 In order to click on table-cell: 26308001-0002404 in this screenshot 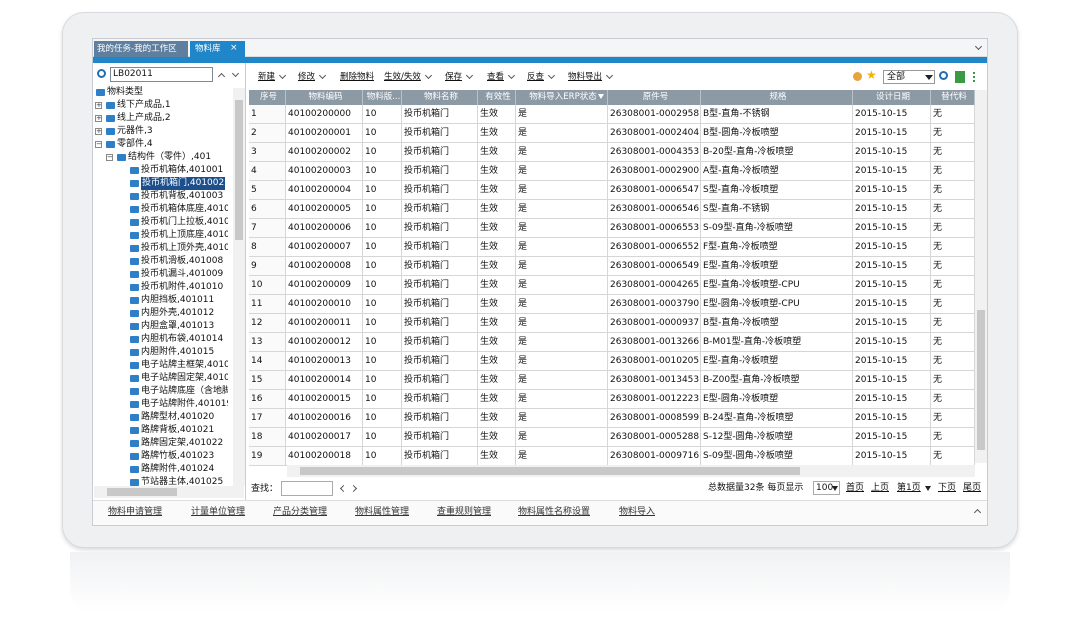, I will do `click(654, 133)`.